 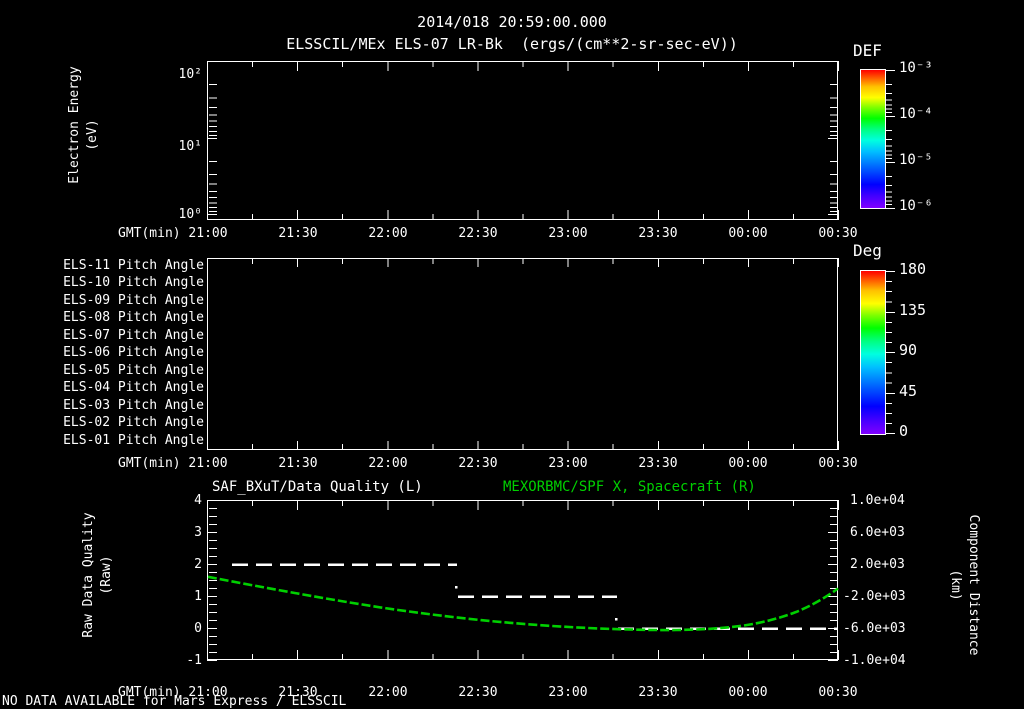 I want to click on colorbar-def-title: DEF, so click(x=867, y=50).